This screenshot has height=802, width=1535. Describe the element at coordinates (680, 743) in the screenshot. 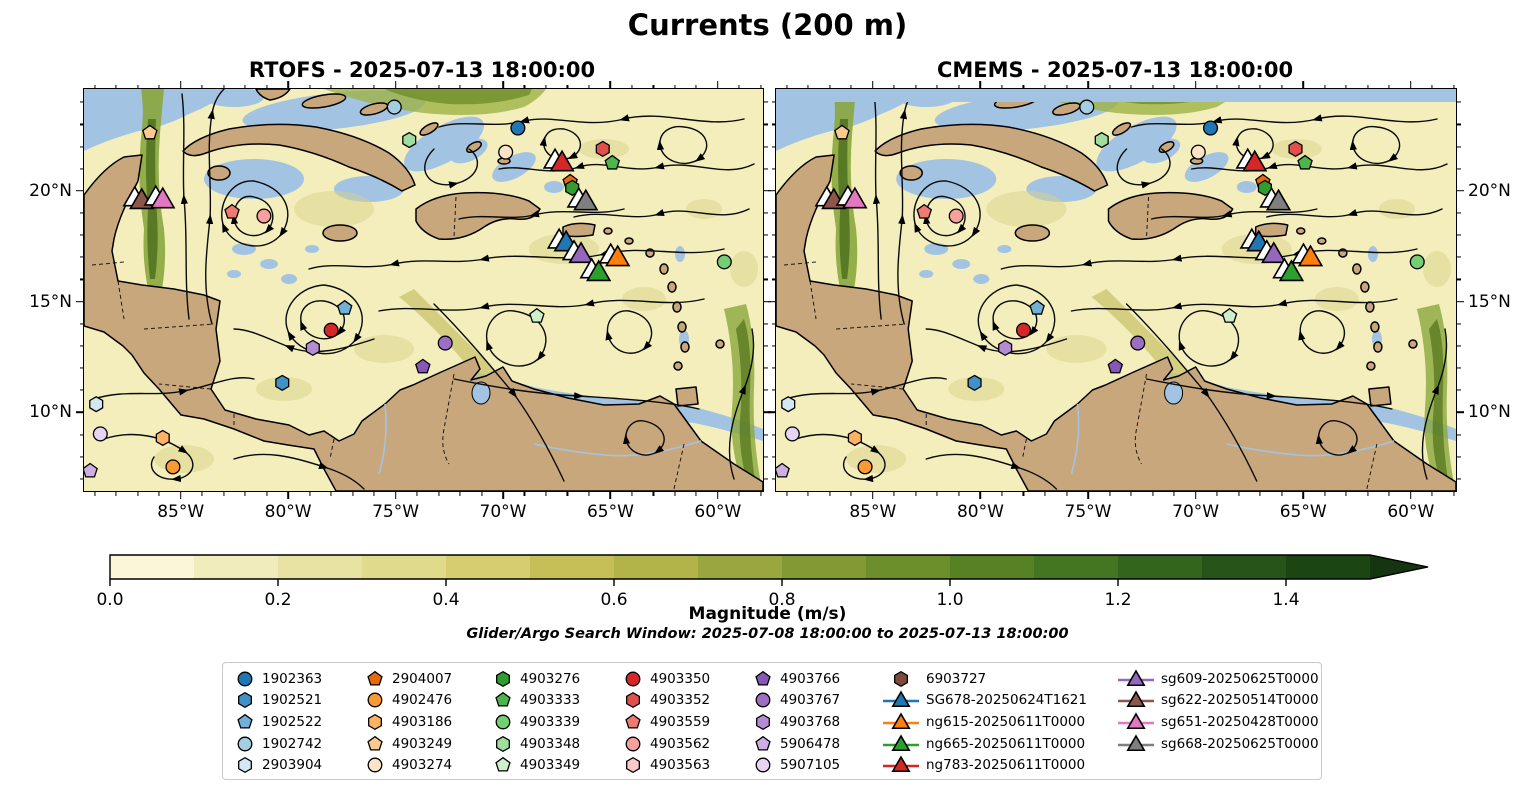

I see `legend-entry-label: 4903562` at that location.